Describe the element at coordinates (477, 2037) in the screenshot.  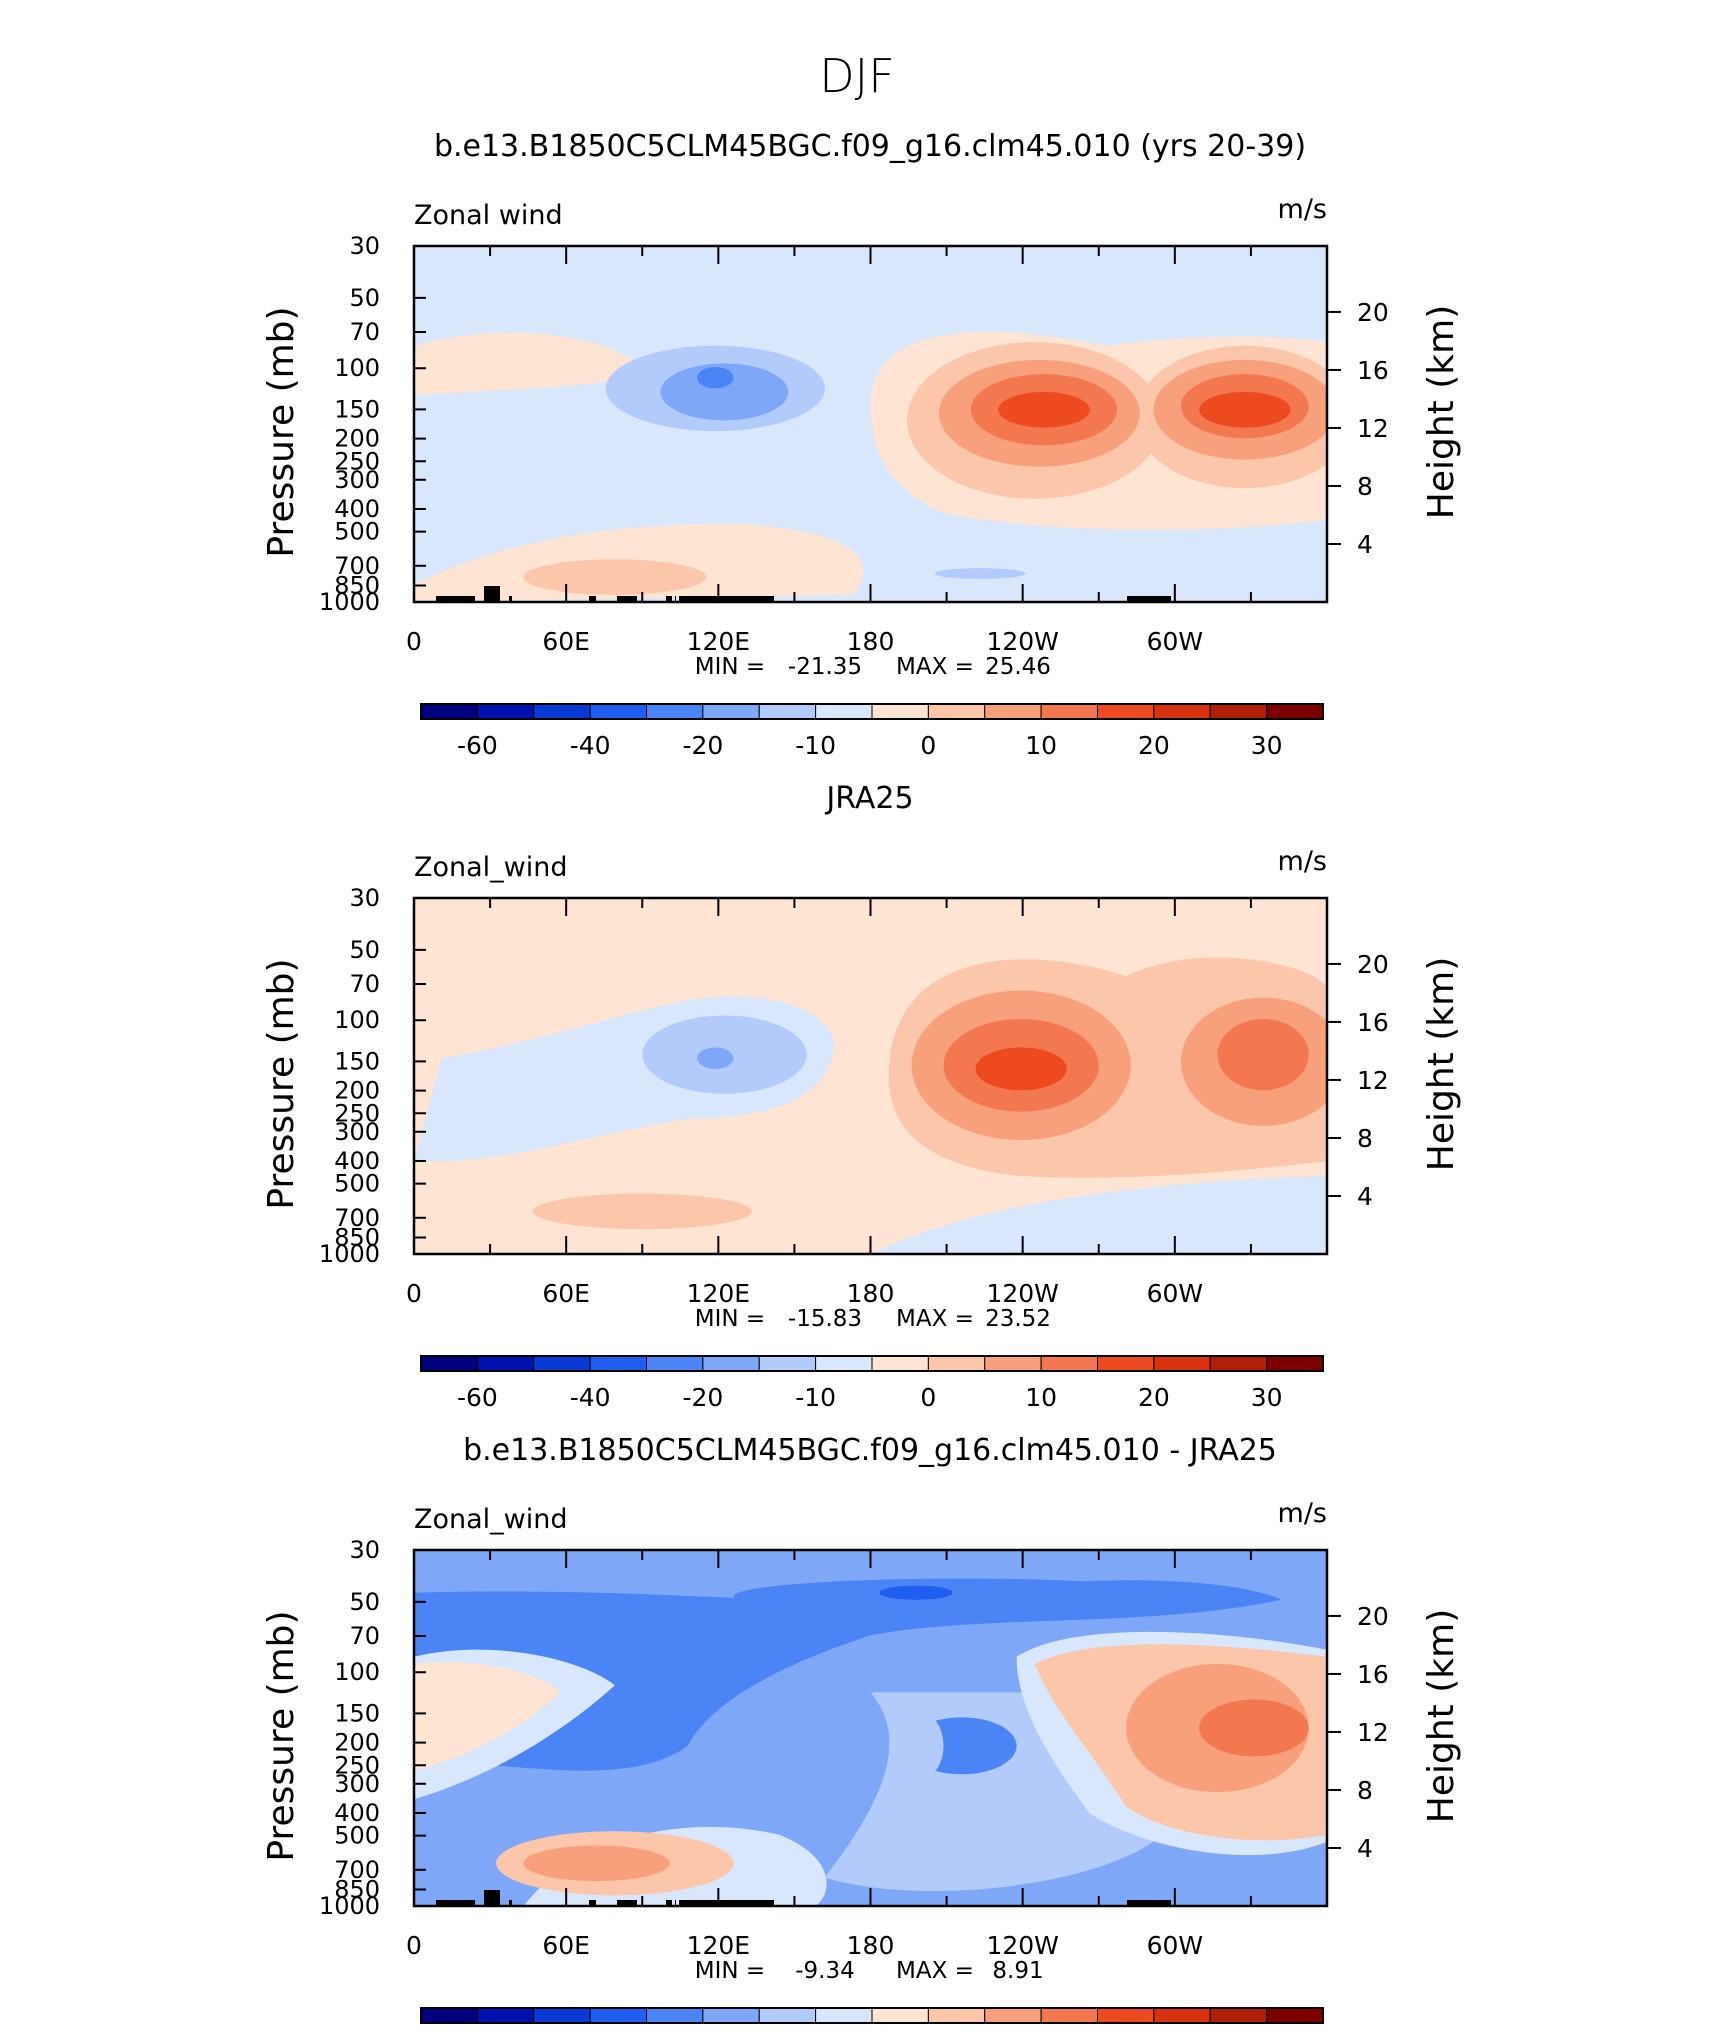
I see `colorbar-label: -18` at that location.